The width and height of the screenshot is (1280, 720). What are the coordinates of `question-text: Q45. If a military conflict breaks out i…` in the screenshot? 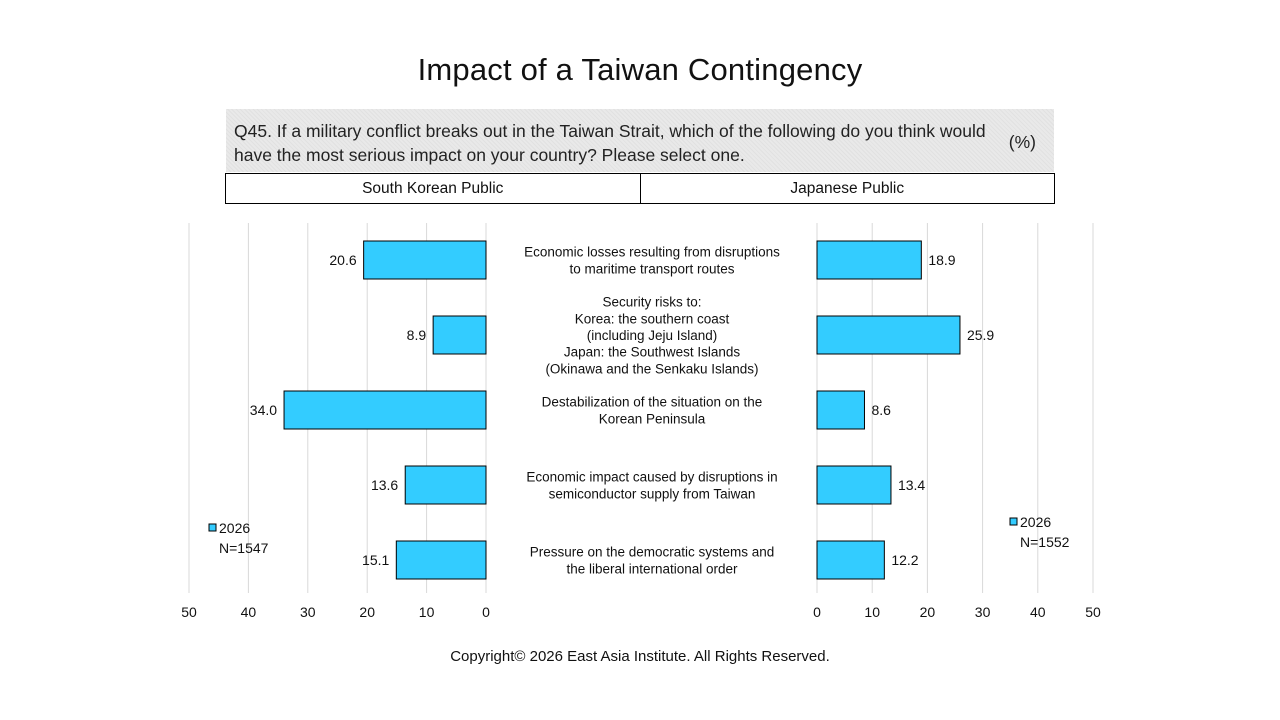 It's located at (610, 143).